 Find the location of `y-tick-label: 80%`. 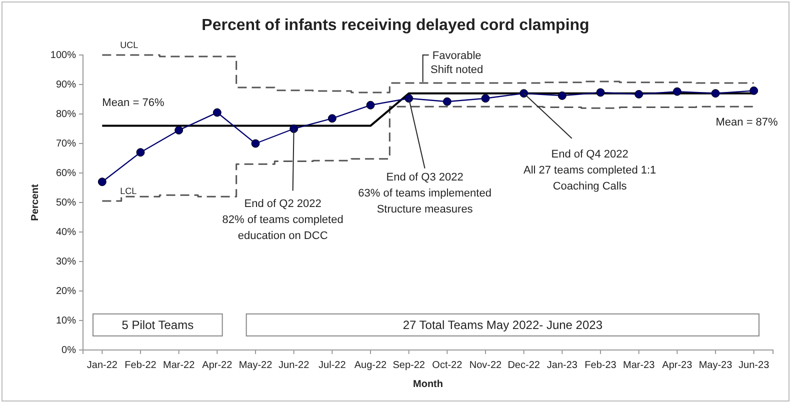

y-tick-label: 80% is located at coordinates (66, 114).